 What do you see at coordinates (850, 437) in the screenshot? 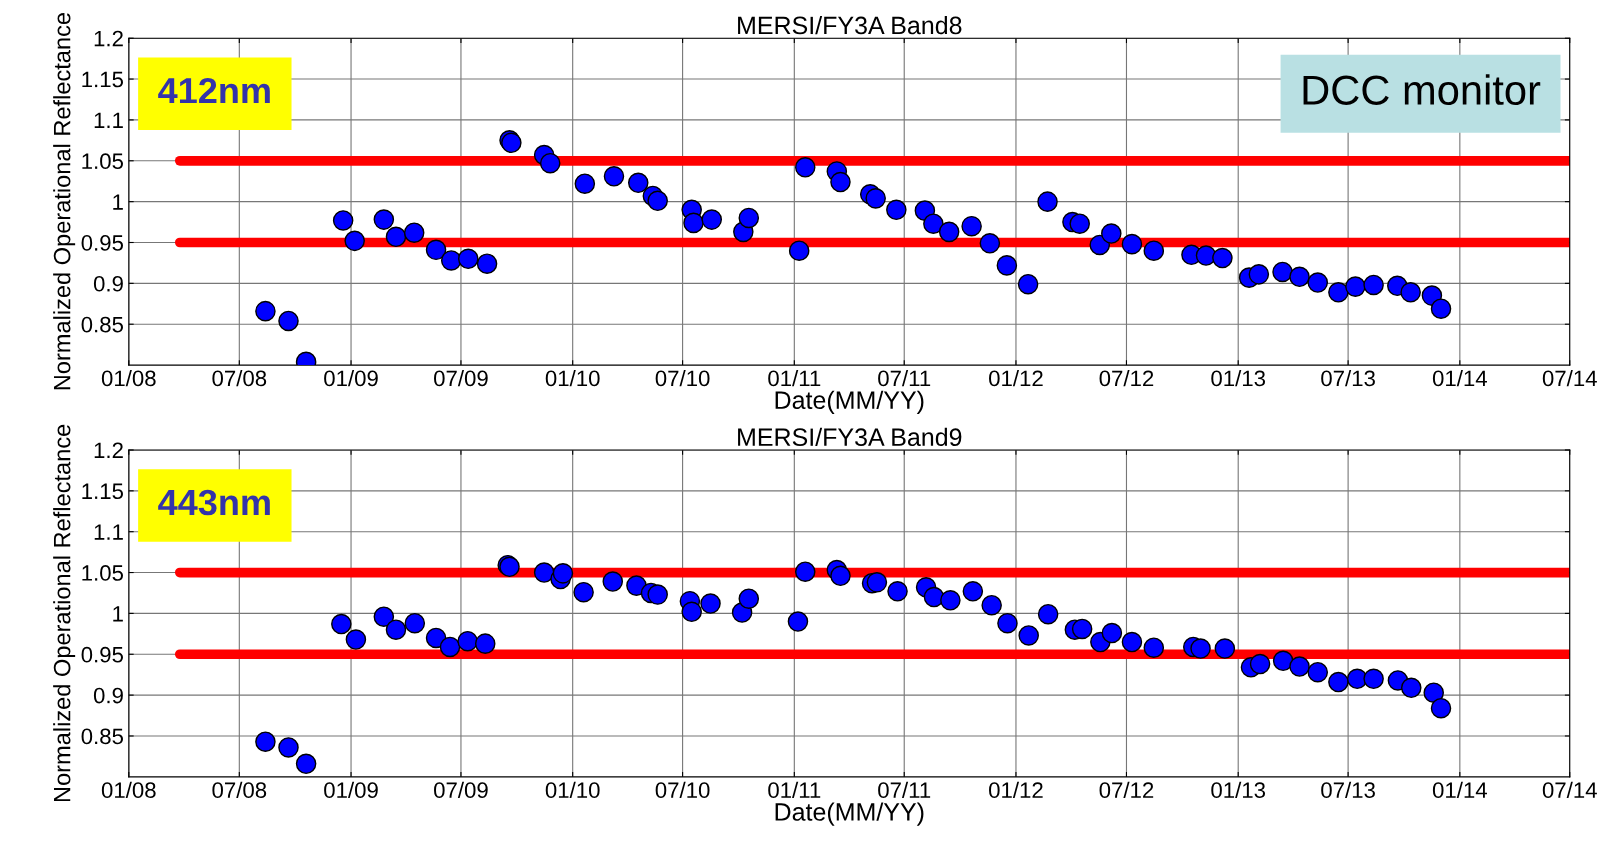
I see `chart-title: MERSI/FY3A Band9` at bounding box center [850, 437].